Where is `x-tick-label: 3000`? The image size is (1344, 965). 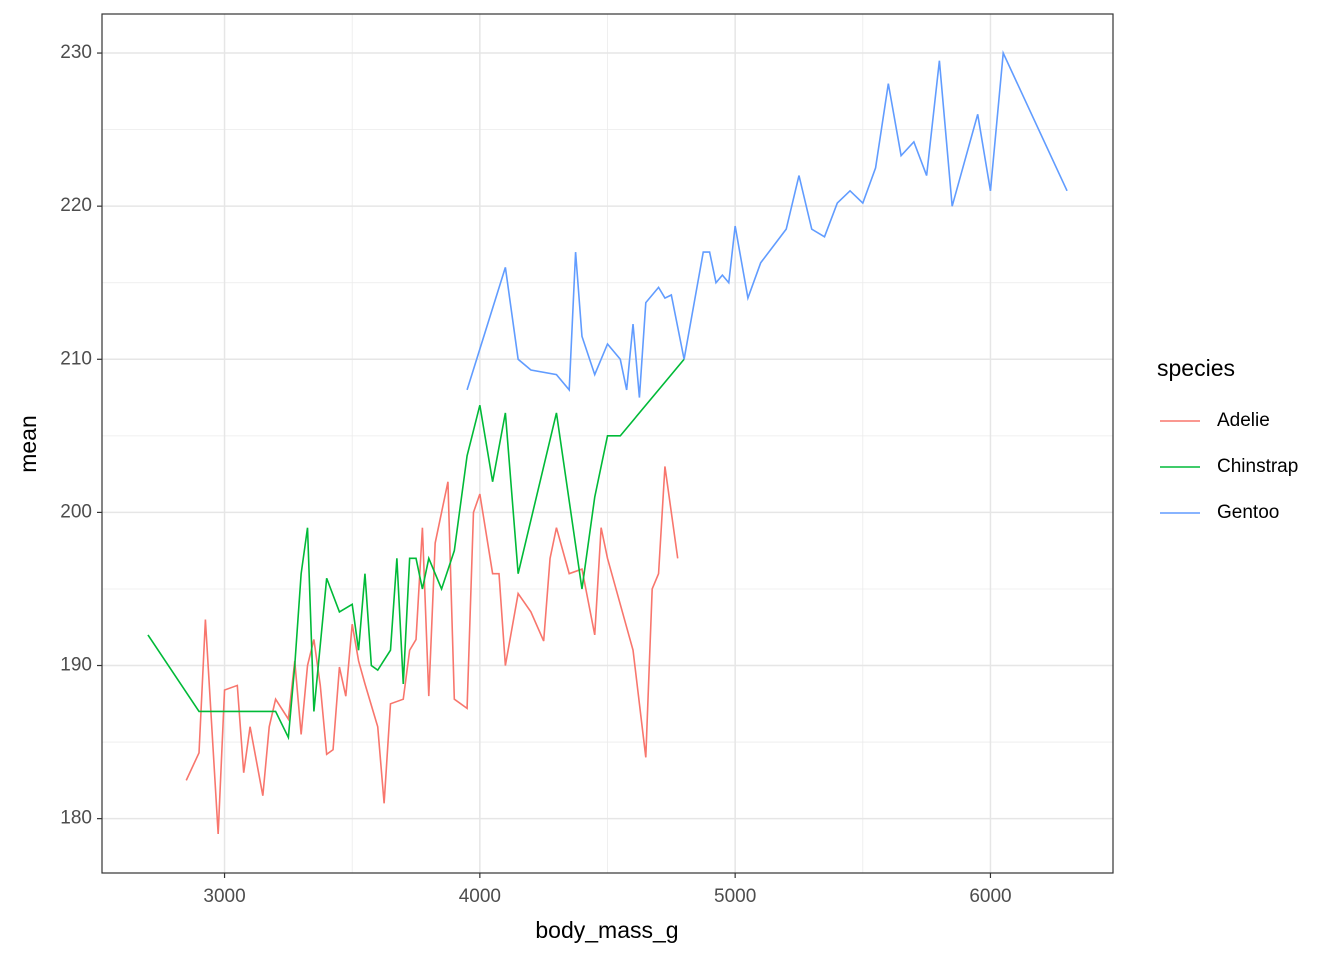
x-tick-label: 3000 is located at coordinates (224, 896).